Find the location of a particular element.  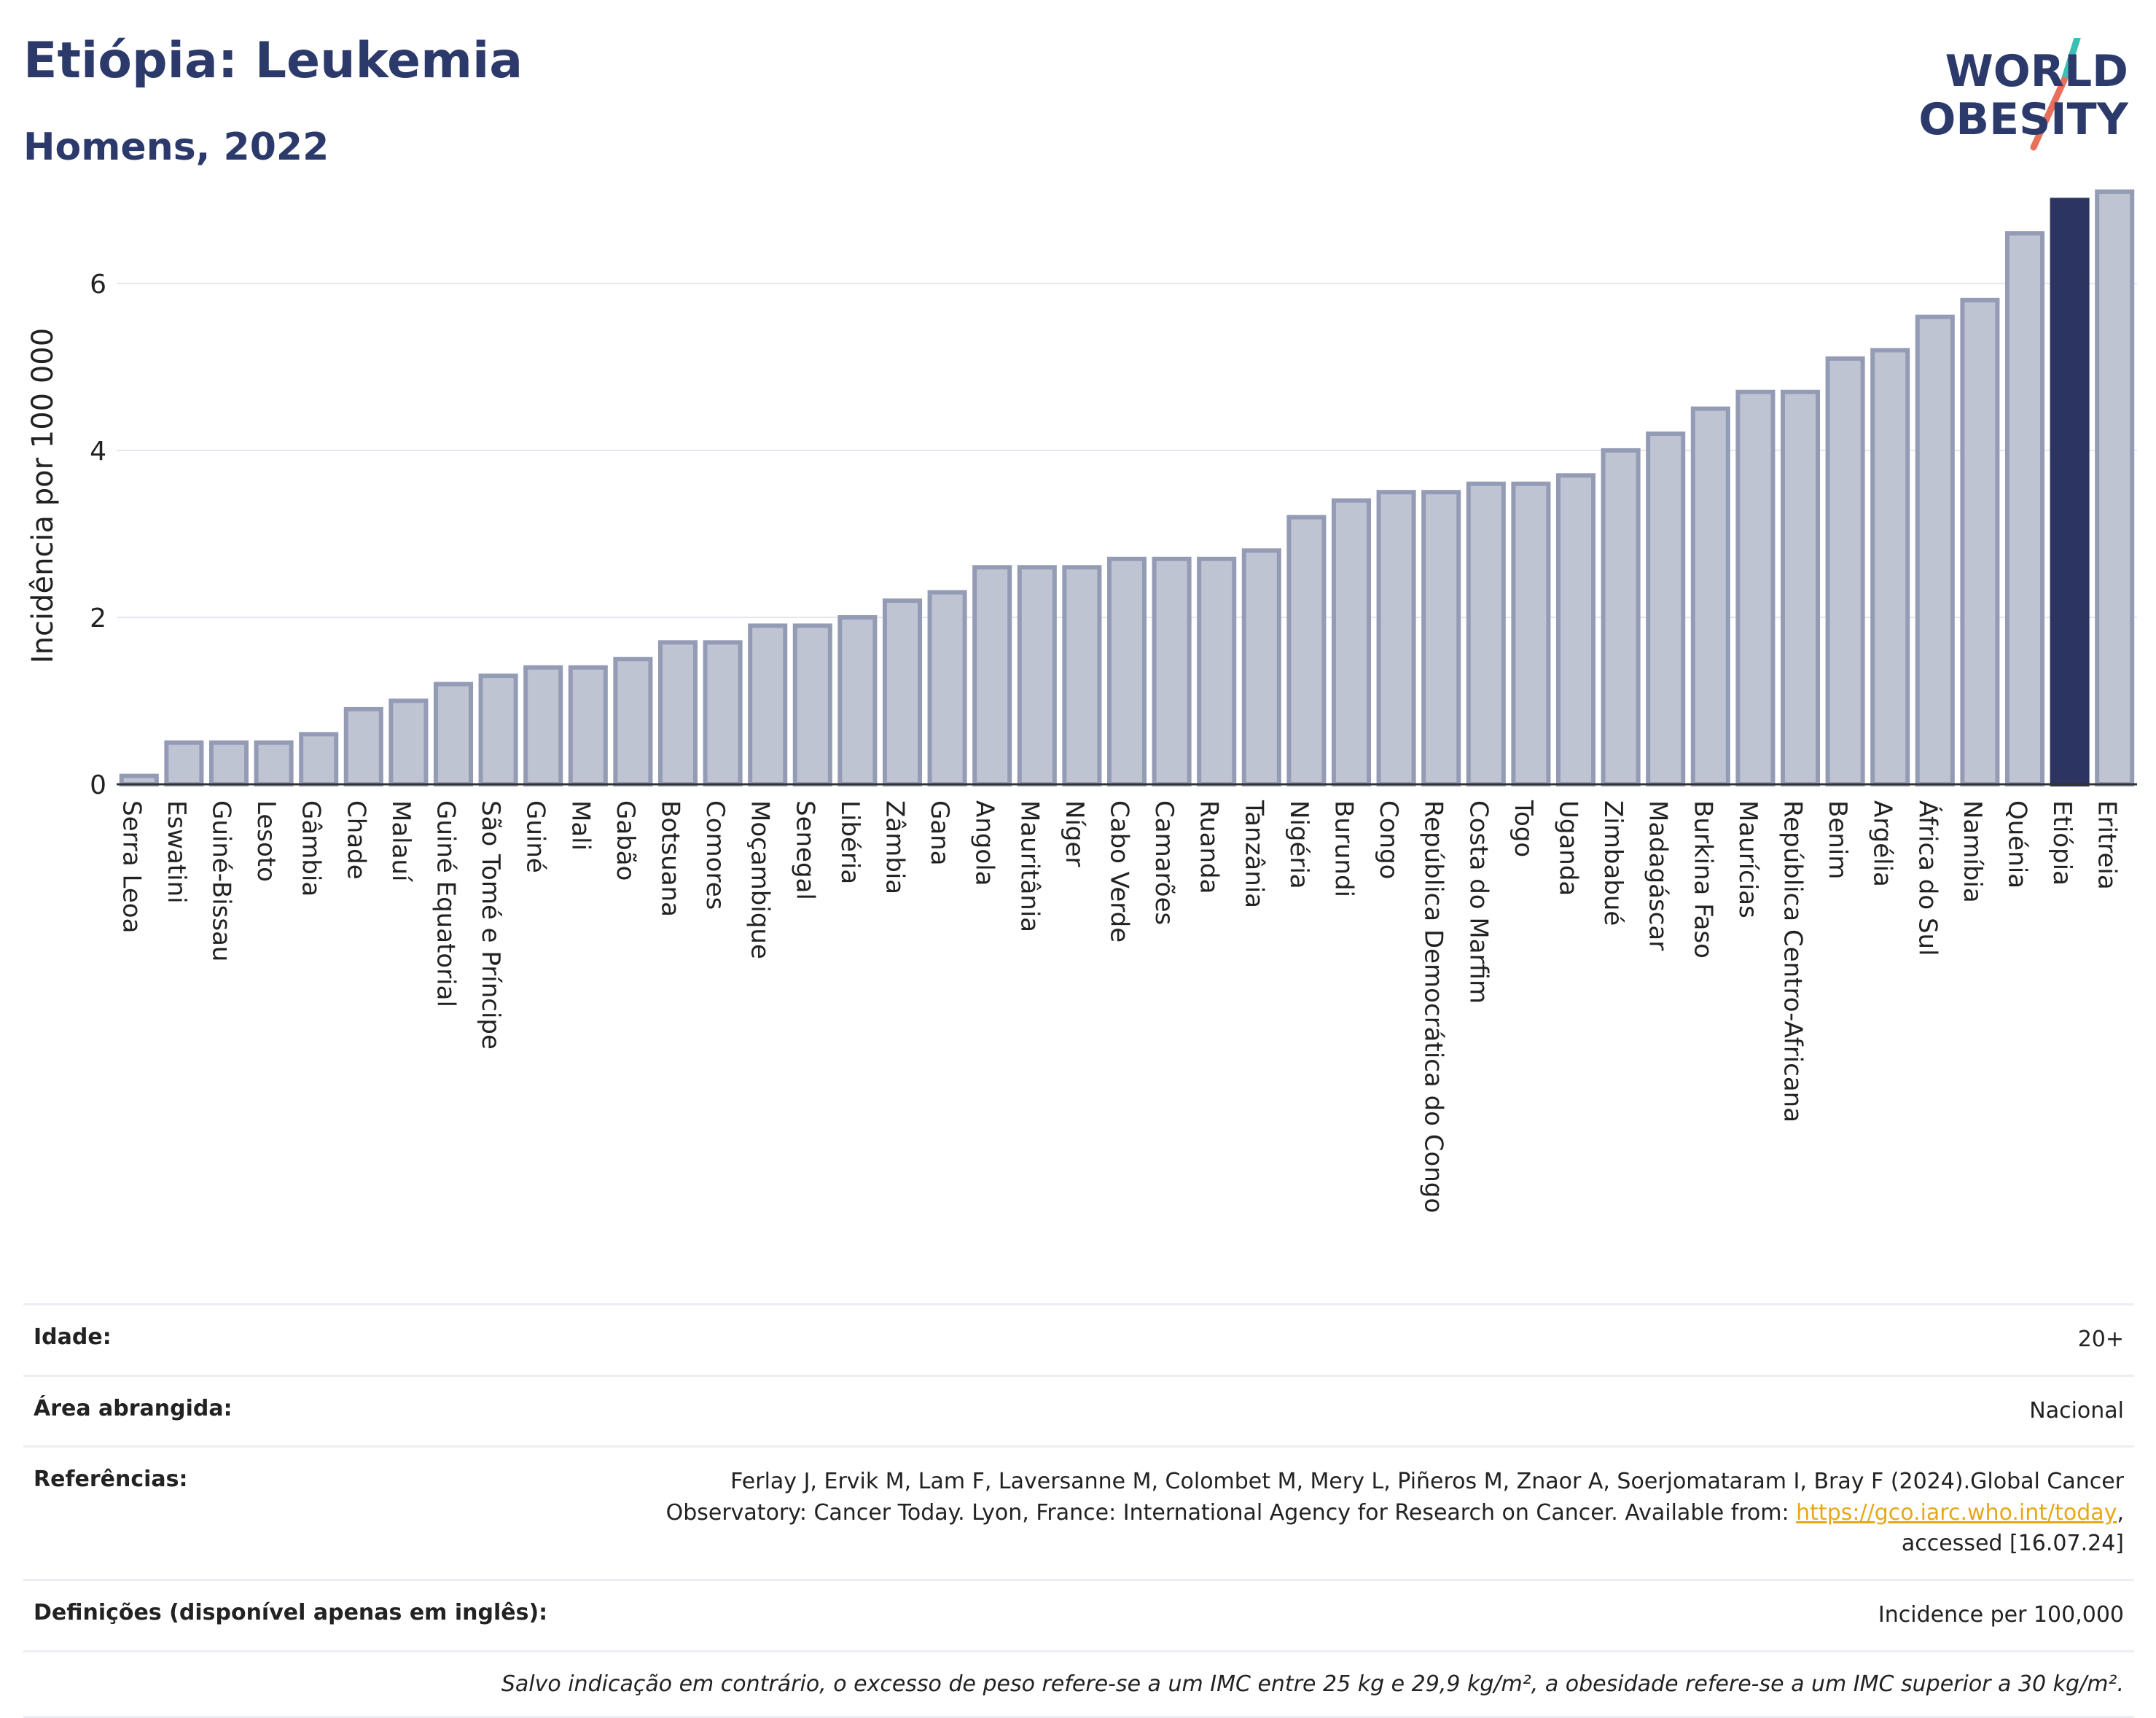

logo-text-line2: OBESITY is located at coordinates (2023, 119).